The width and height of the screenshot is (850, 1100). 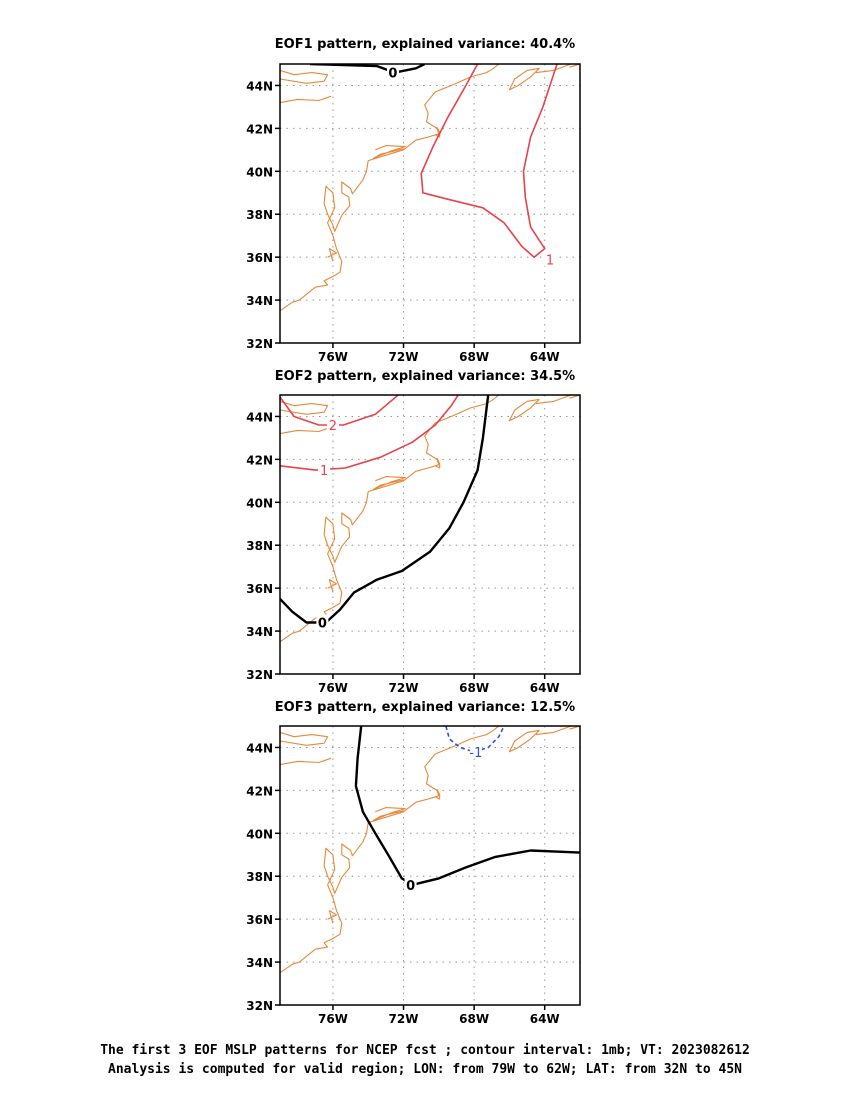 I want to click on contours: 01, so click(x=433, y=166).